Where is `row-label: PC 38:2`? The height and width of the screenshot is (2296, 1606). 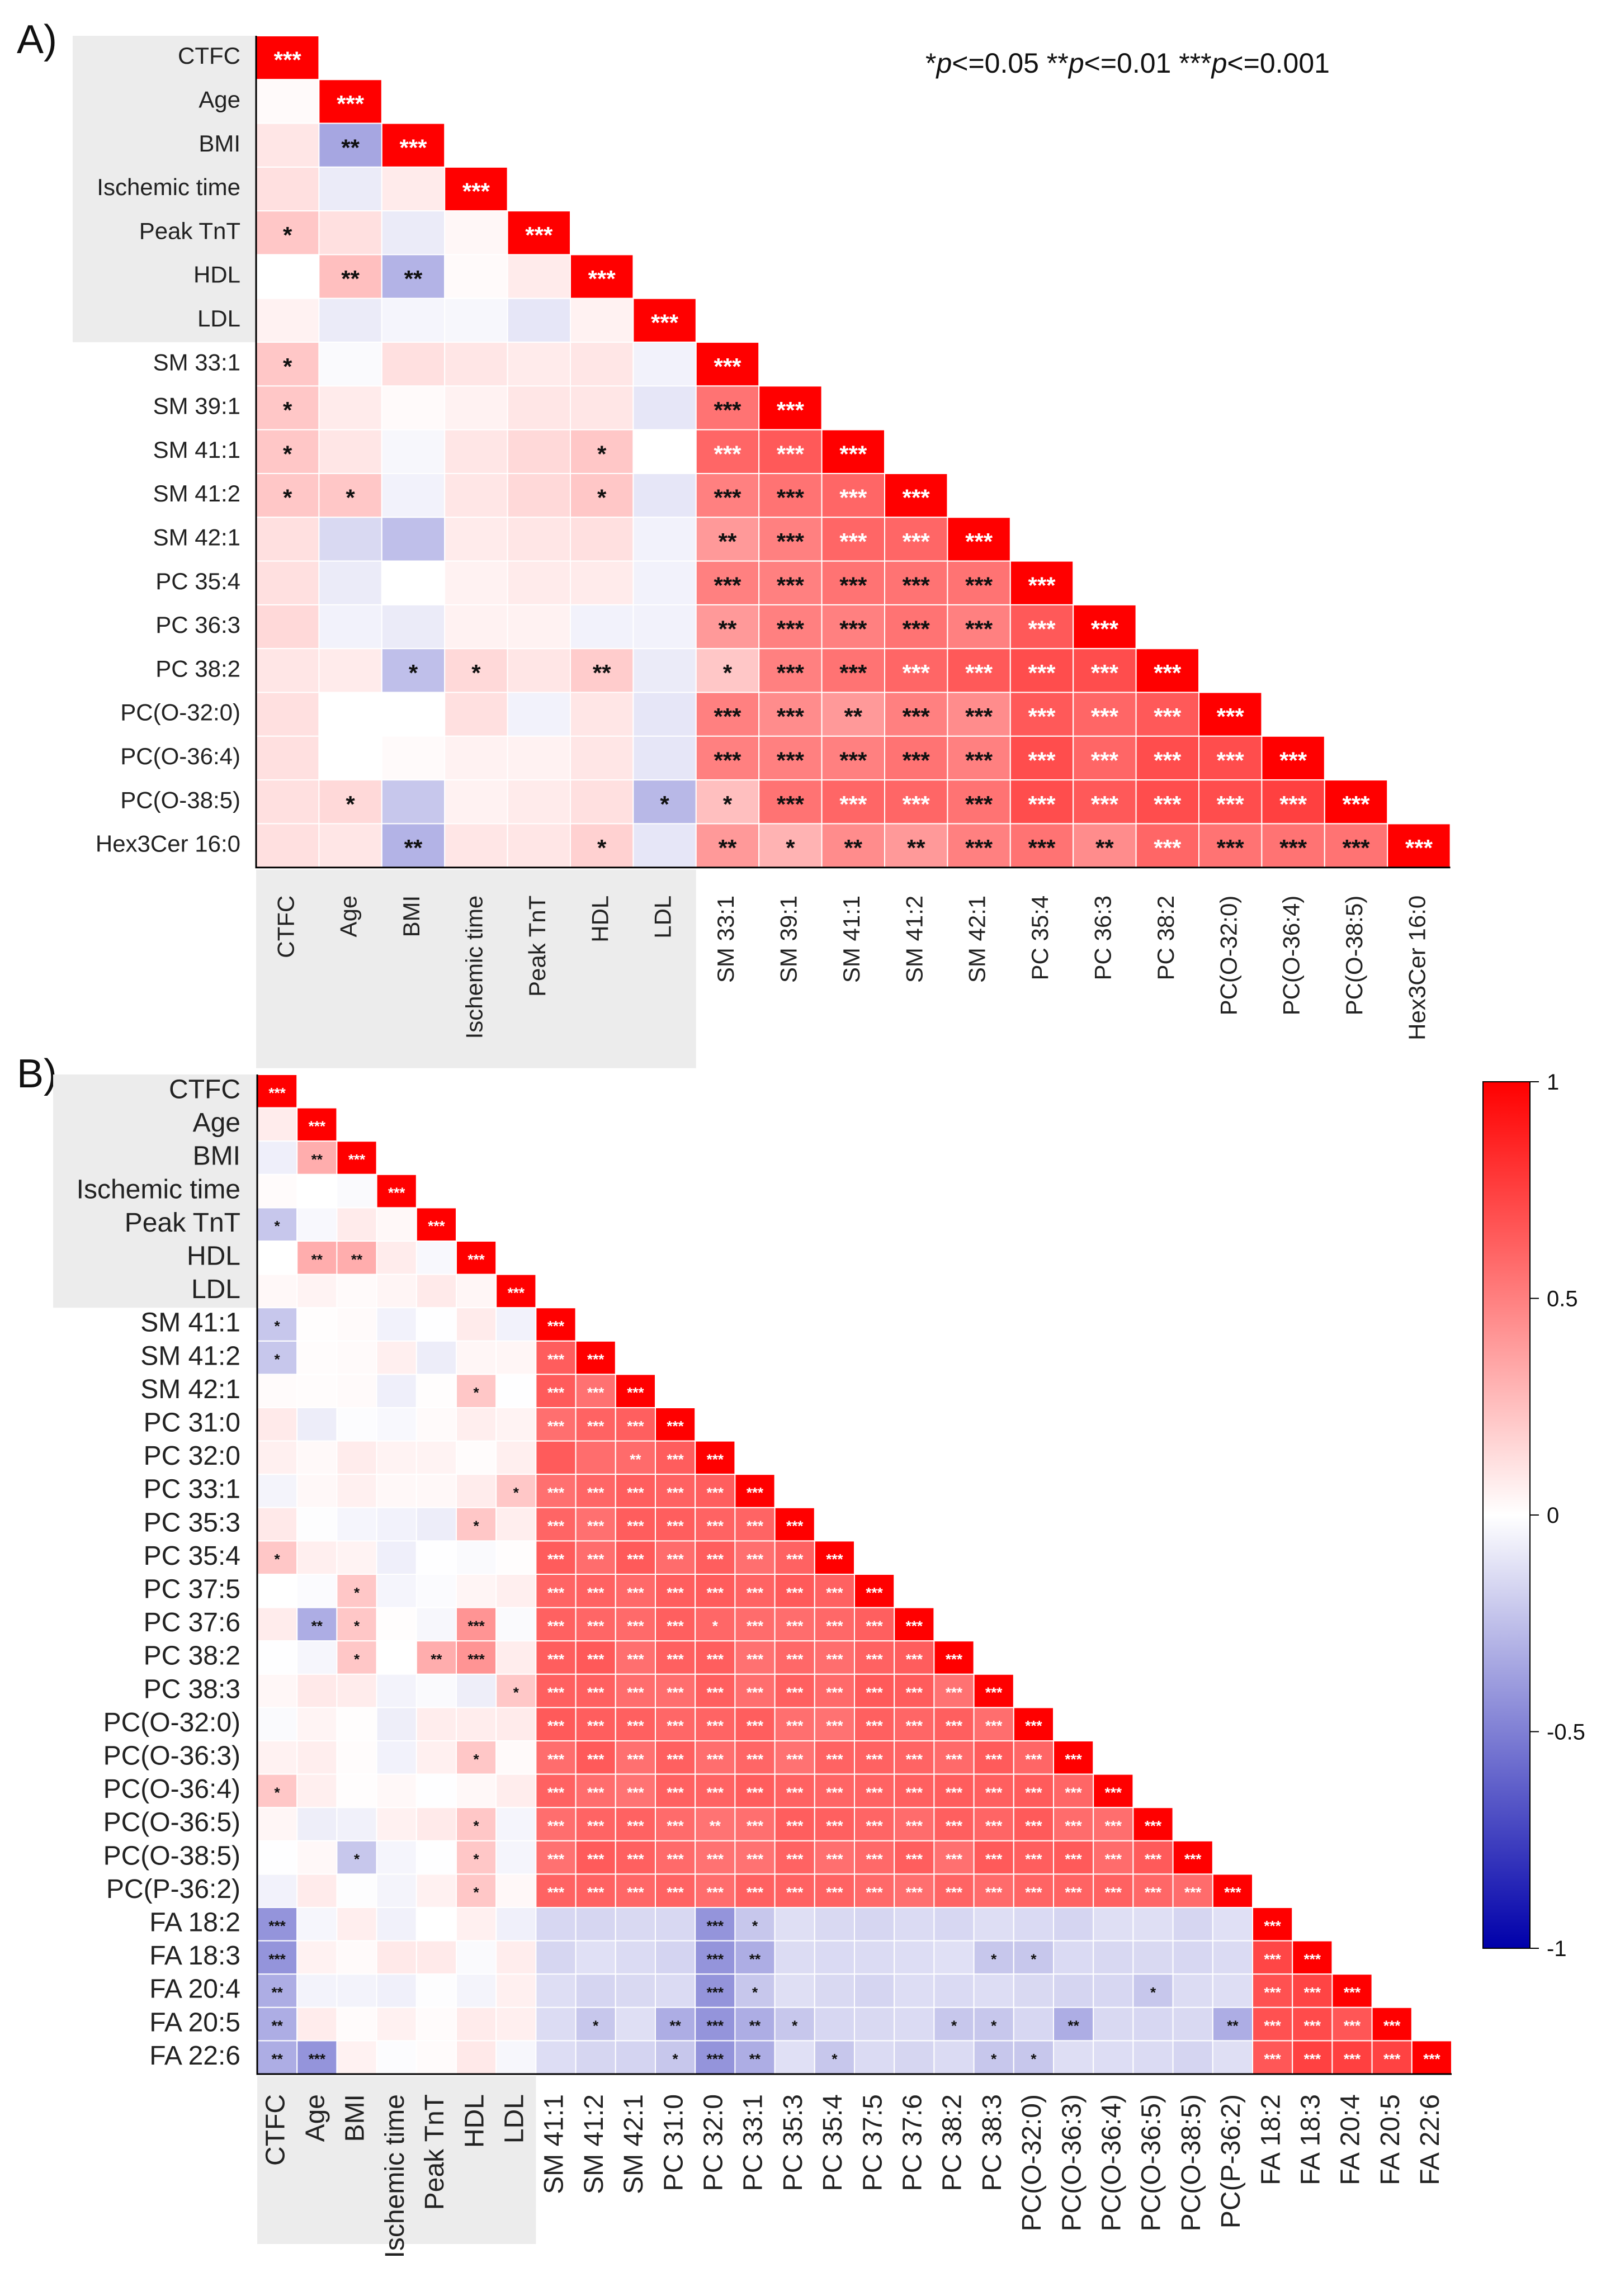
row-label: PC 38:2 is located at coordinates (192, 1656).